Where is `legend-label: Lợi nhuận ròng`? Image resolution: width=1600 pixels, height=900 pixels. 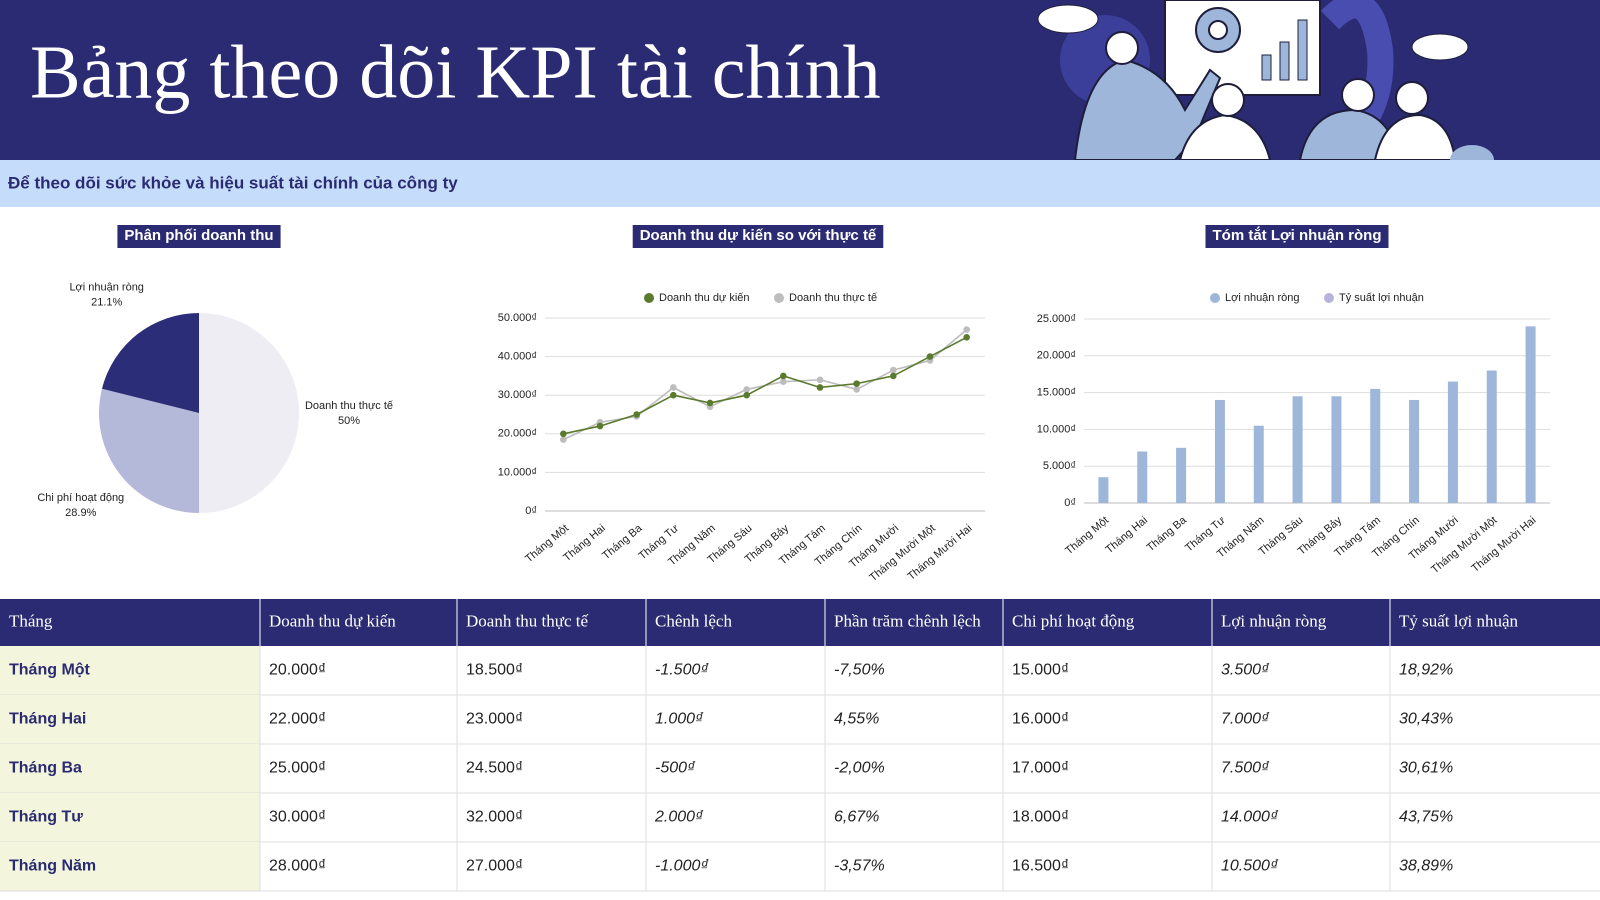
legend-label: Lợi nhuận ròng is located at coordinates (1262, 298).